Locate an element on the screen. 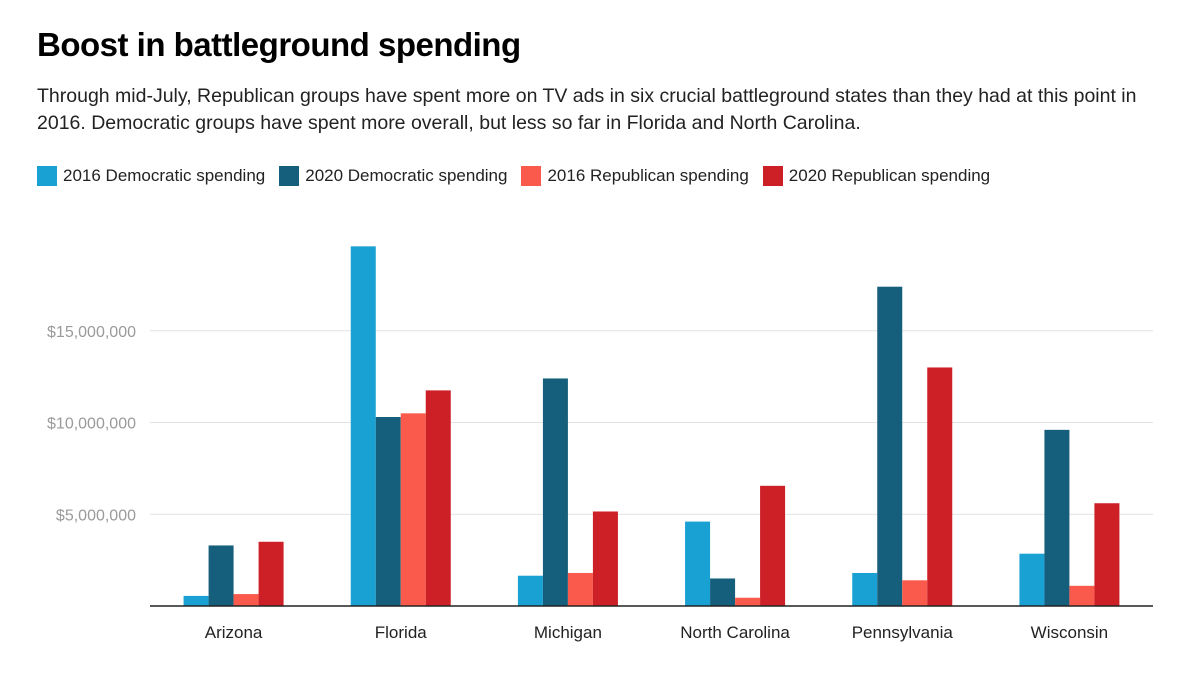 The width and height of the screenshot is (1200, 675). x-tick-label: Wisconsin is located at coordinates (1069, 632).